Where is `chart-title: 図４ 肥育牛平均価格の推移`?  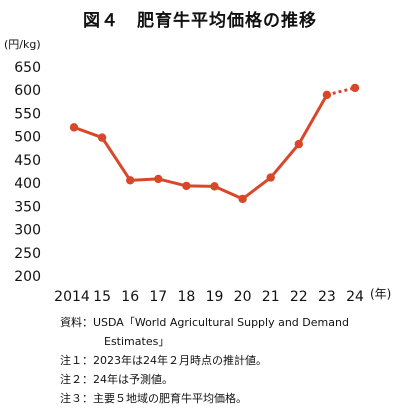
chart-title: 図４ 肥育牛平均価格の推移 is located at coordinates (200, 21).